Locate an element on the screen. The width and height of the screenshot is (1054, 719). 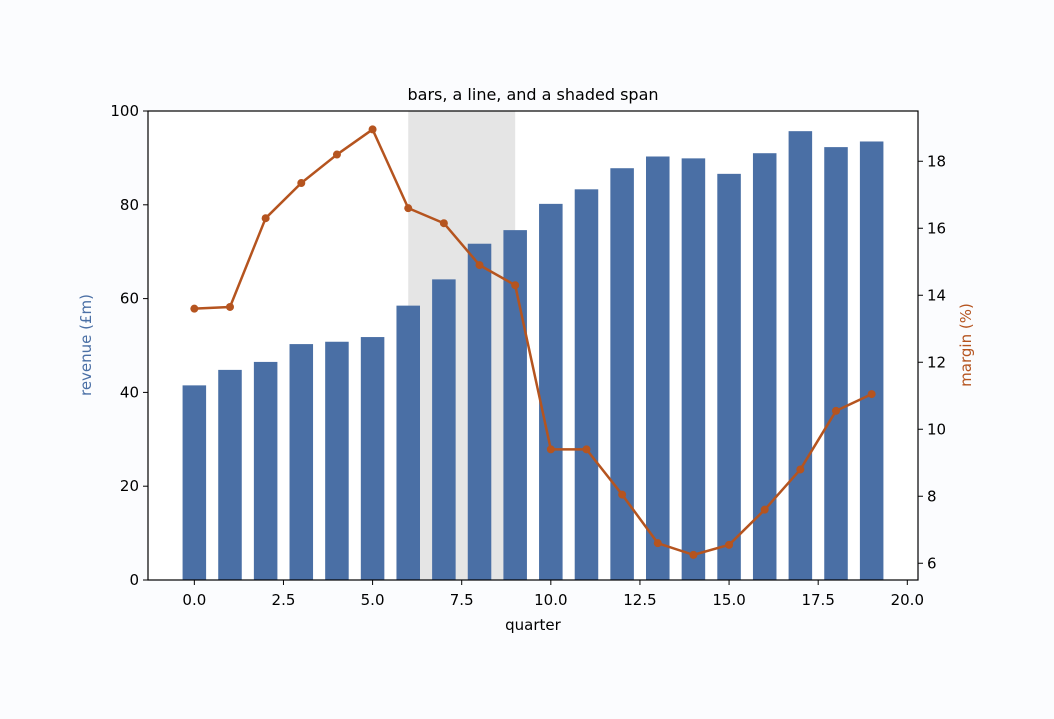
chart-title: bars, a line, and a shaded span is located at coordinates (532, 94).